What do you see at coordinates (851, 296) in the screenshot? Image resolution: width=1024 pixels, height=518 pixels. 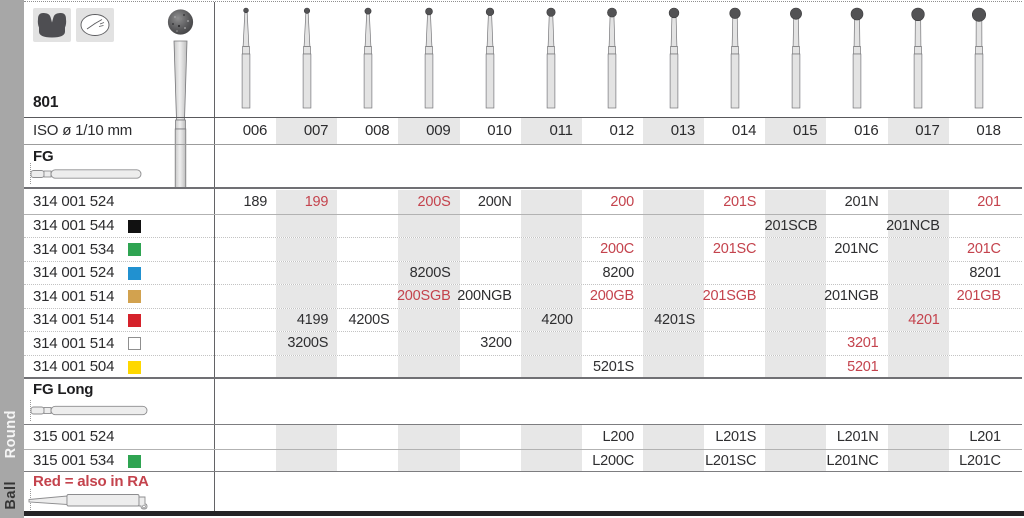 I see `figure-number: 201NGB` at bounding box center [851, 296].